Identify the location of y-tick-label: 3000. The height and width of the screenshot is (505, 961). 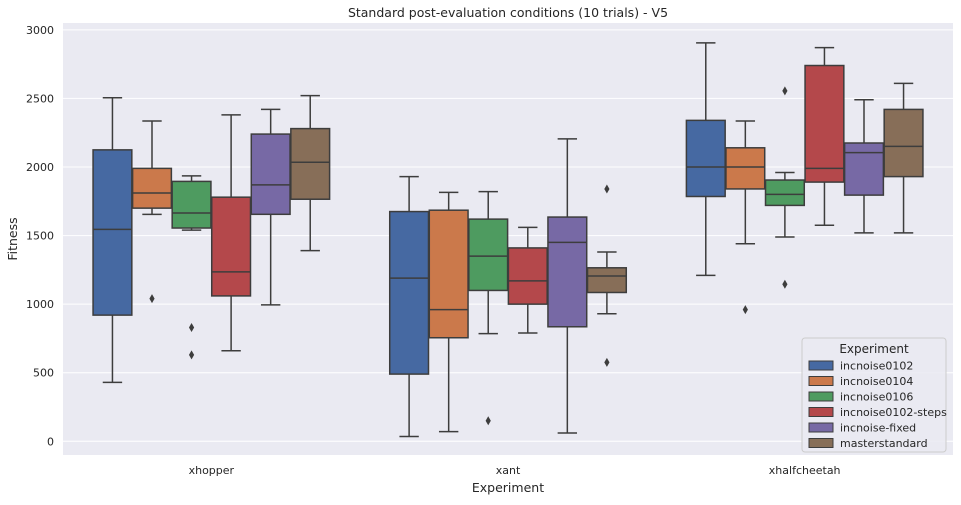
(40, 30).